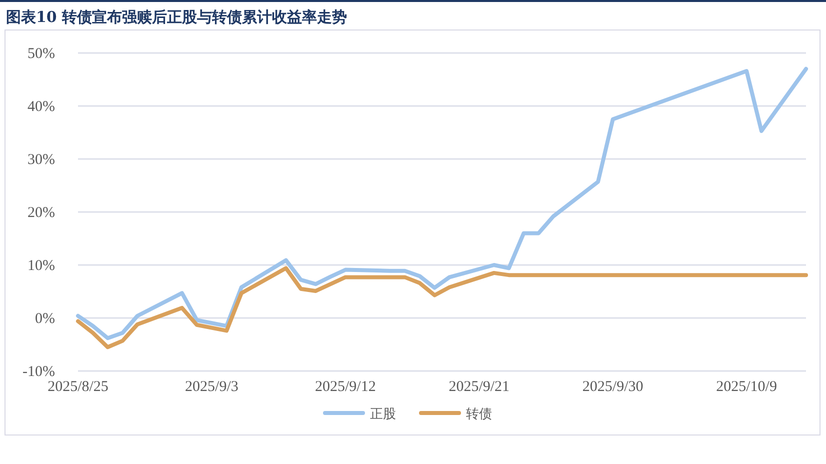  Describe the element at coordinates (479, 387) in the screenshot. I see `x-tick-label: 2025/9/21` at that location.